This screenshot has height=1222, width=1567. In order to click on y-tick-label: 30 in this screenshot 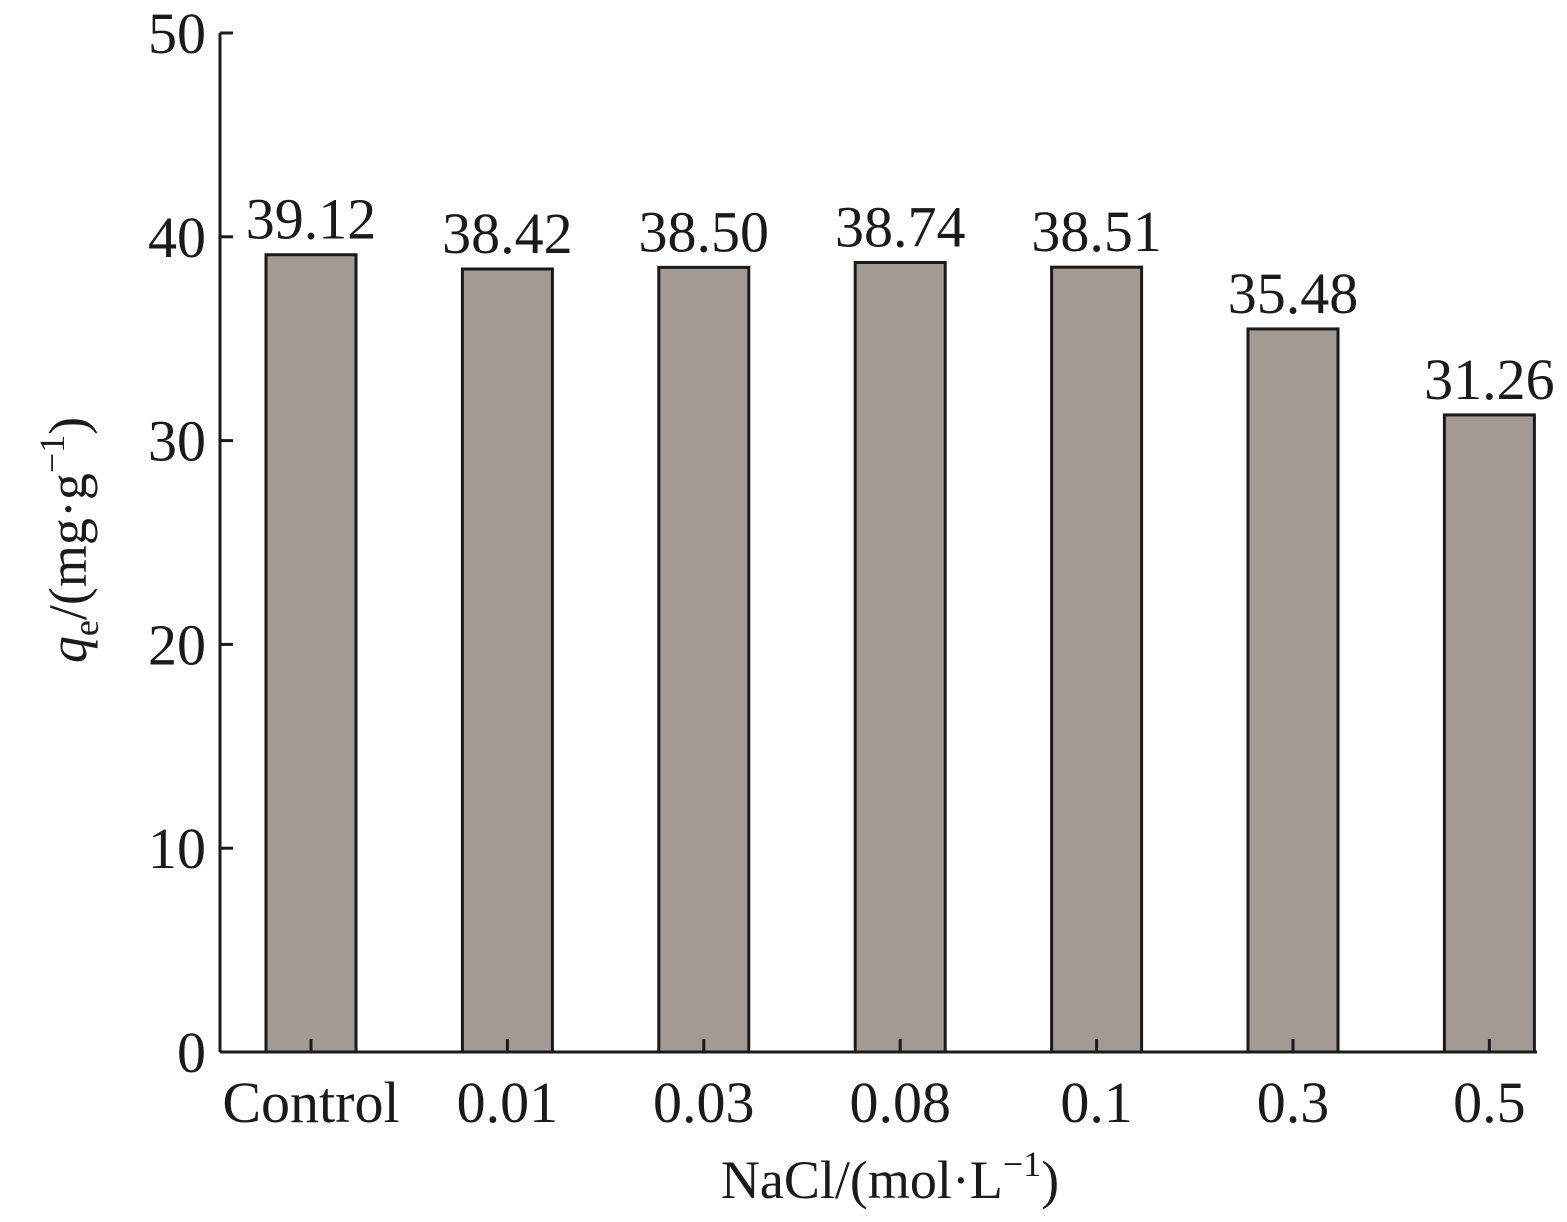, I will do `click(177, 441)`.